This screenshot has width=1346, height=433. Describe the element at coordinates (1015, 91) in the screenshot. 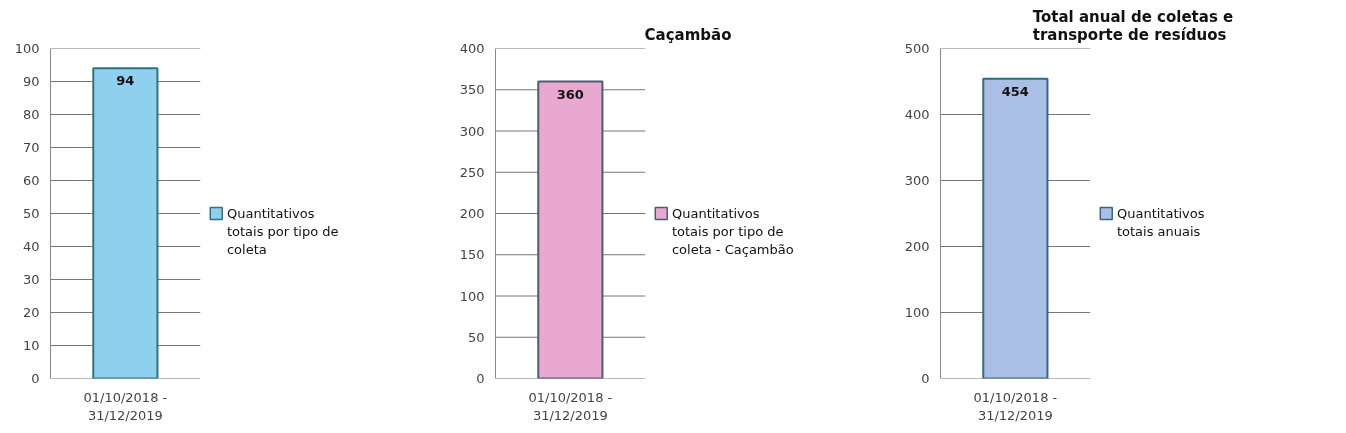

I see `data-label: 454` at that location.